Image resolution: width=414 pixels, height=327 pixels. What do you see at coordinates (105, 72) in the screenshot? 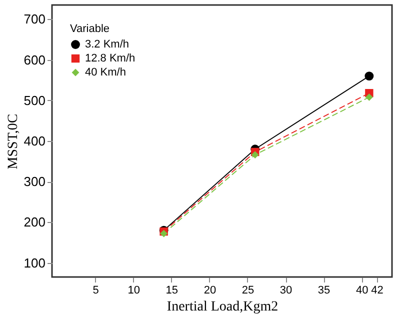
I see `legend-label: 40 Km/h` at bounding box center [105, 72].